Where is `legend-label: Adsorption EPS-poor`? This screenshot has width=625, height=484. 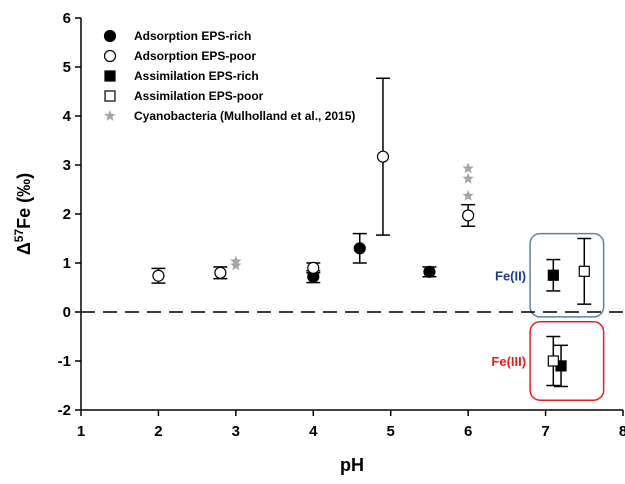
legend-label: Adsorption EPS-poor is located at coordinates (195, 56).